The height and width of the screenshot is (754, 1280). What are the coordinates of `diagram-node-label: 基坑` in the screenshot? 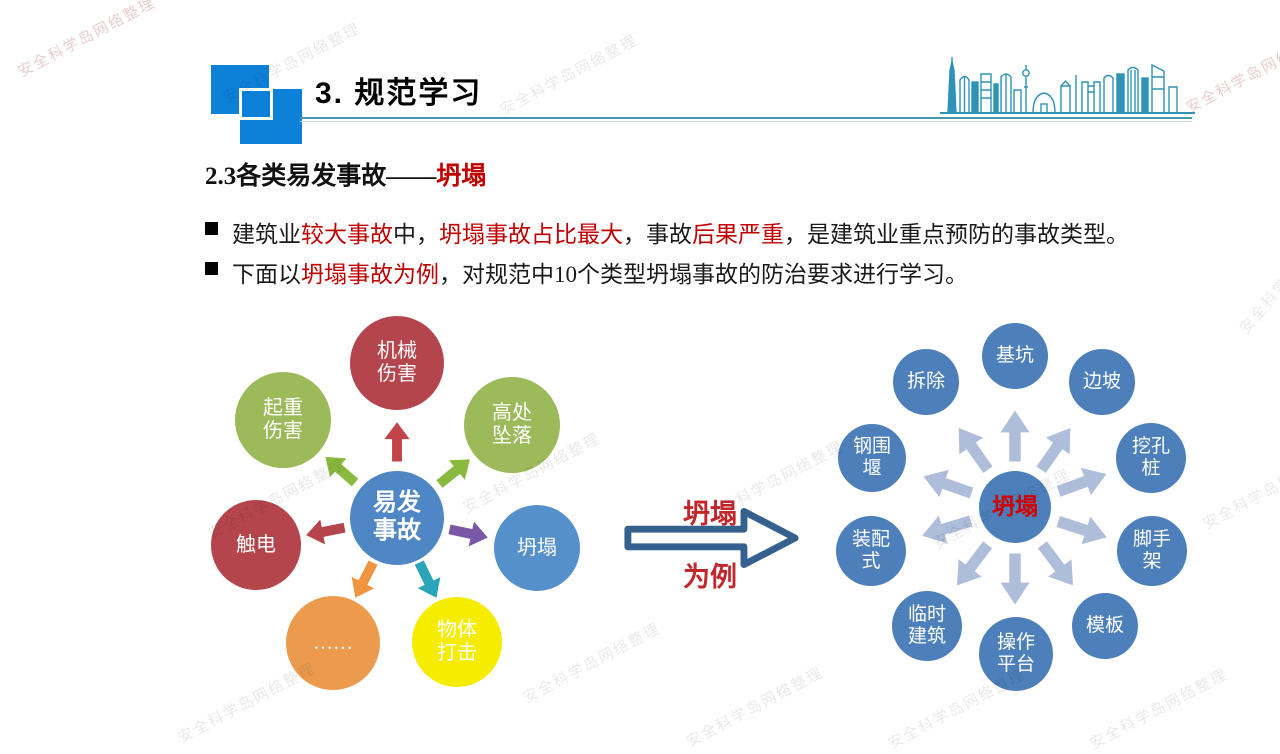 It's located at (1014, 356).